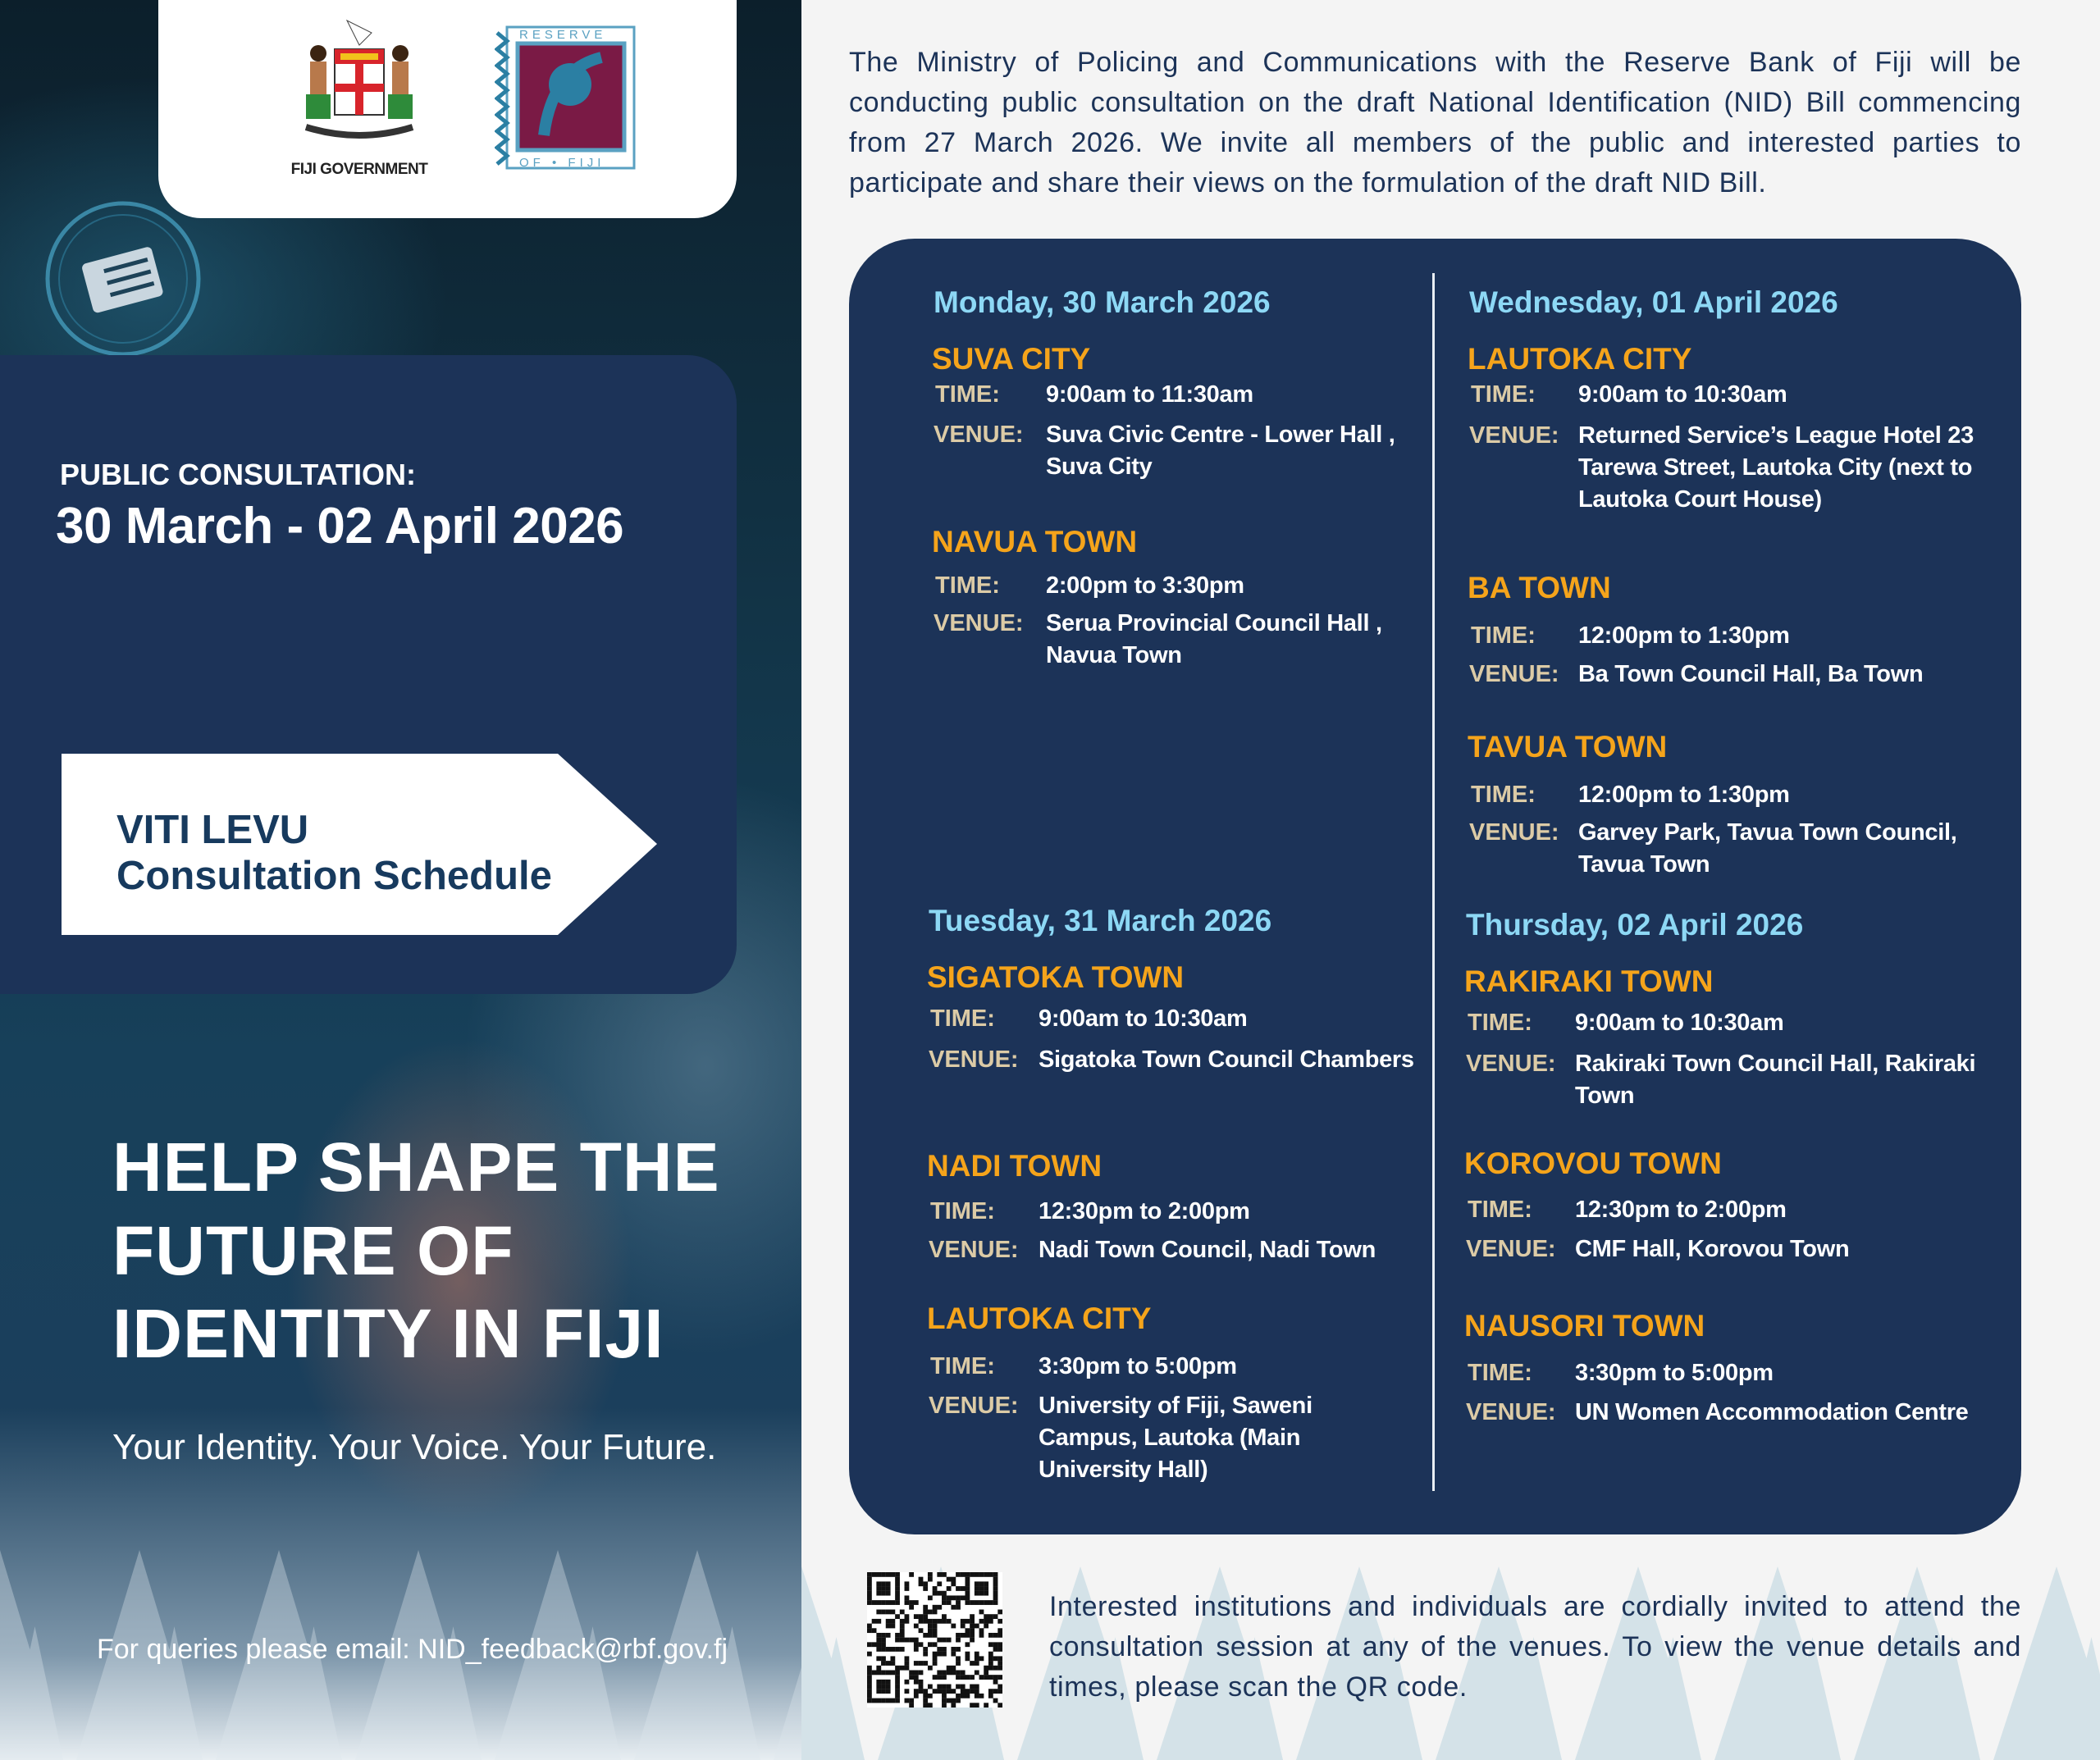 The image size is (2100, 1760). Describe the element at coordinates (1434, 882) in the screenshot. I see `column-divider` at that location.